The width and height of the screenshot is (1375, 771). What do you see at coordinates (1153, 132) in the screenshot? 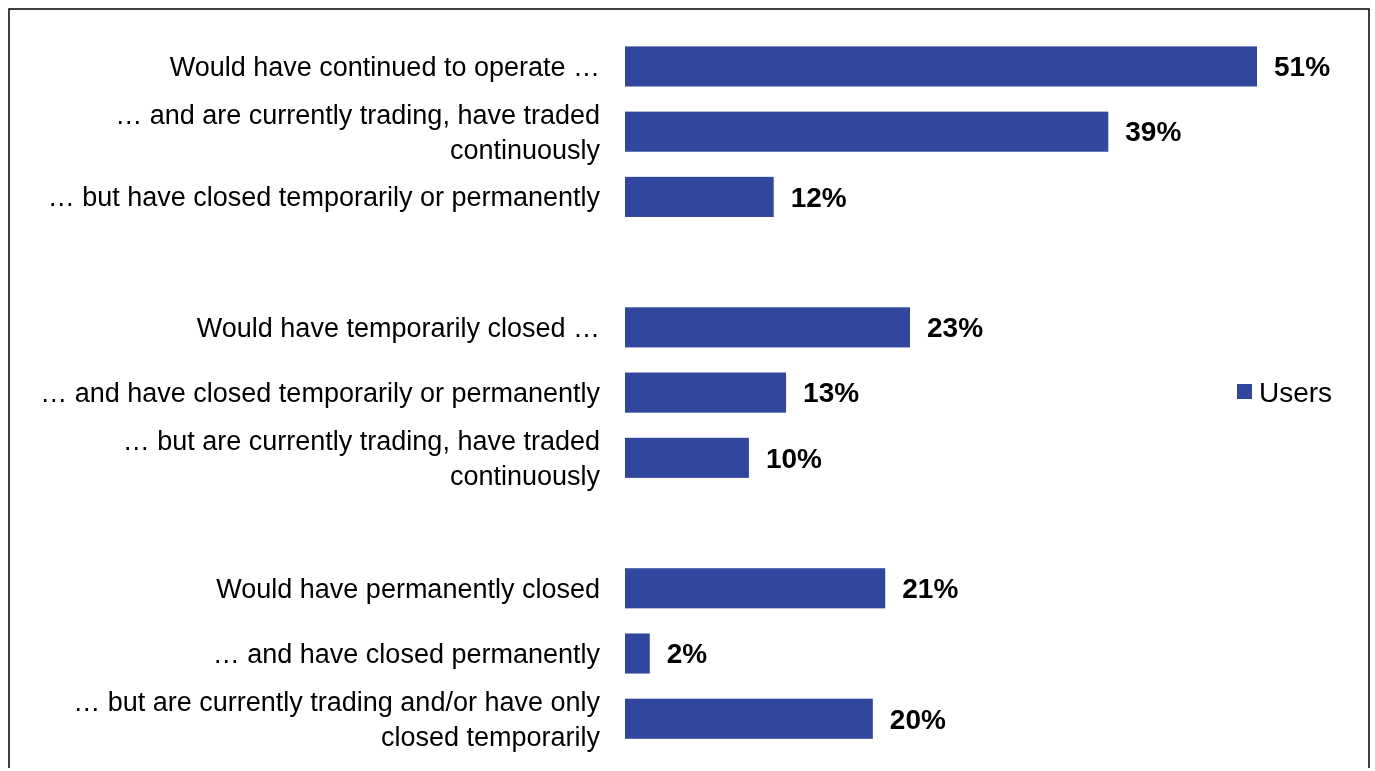
I see `data-label: 39%` at bounding box center [1153, 132].